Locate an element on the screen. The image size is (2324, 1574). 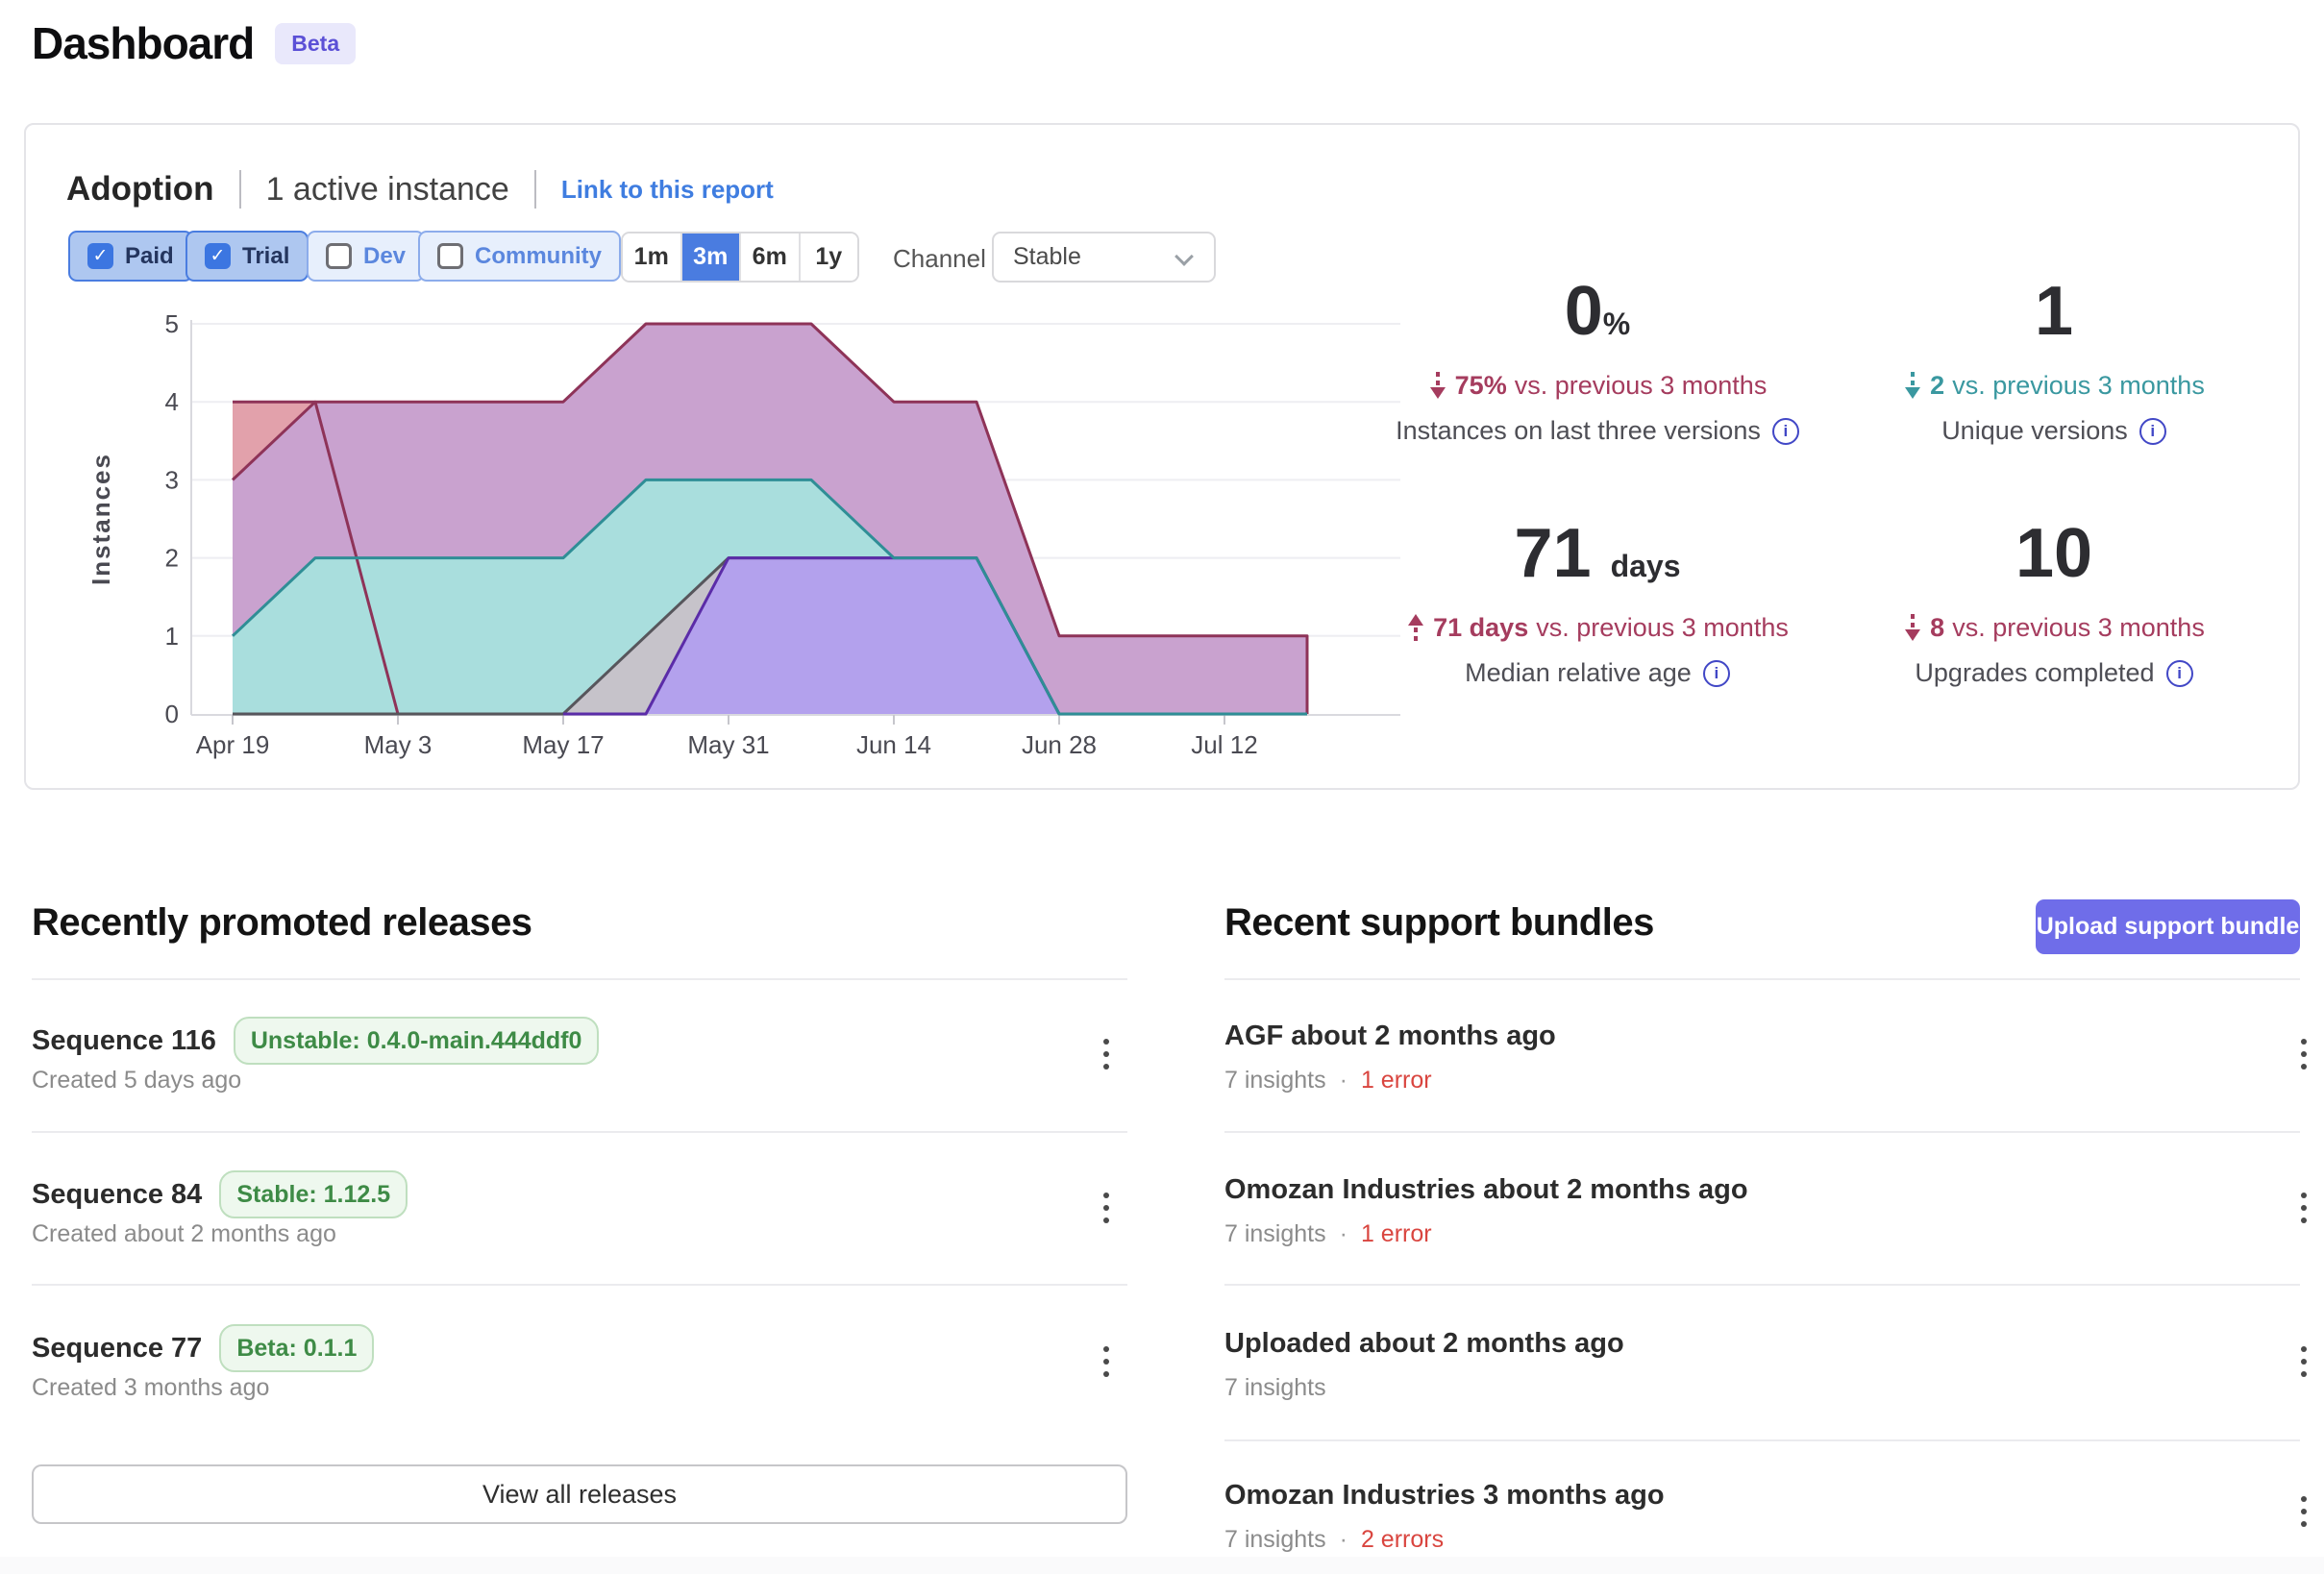
stat-value: 1 is located at coordinates (2054, 311).